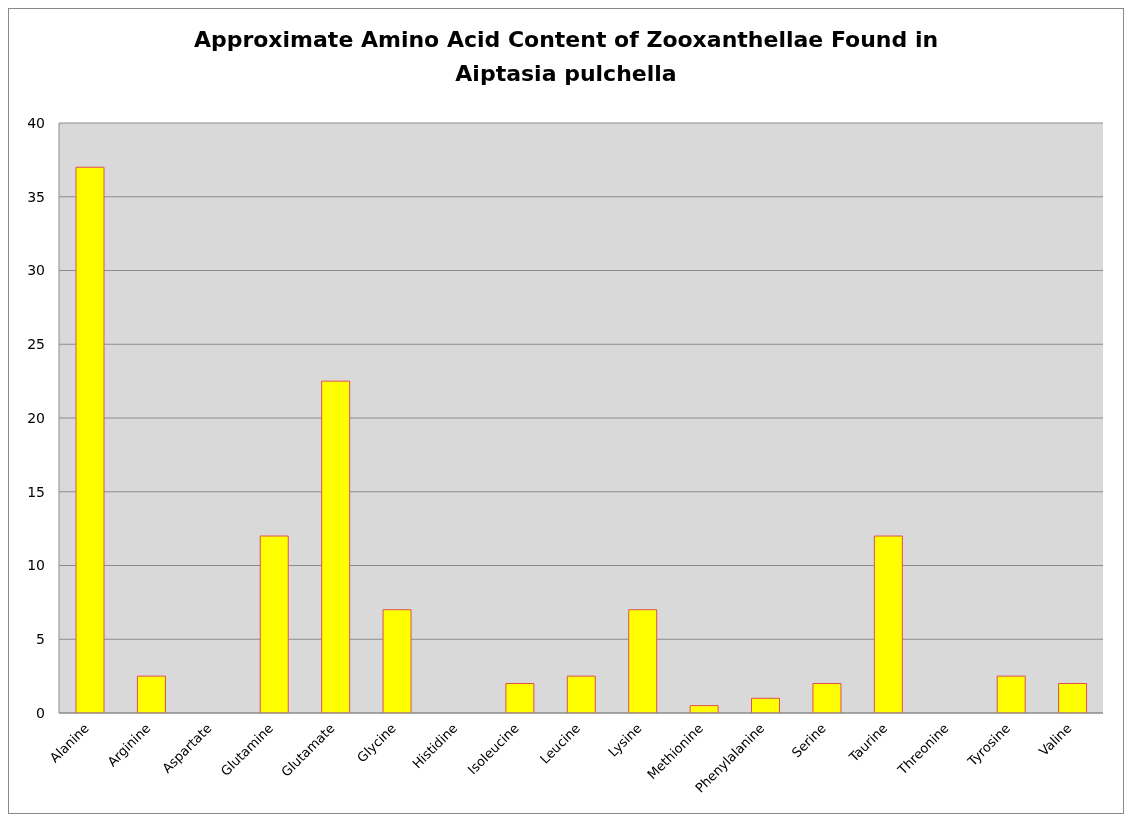 Image resolution: width=1132 pixels, height=822 pixels. Describe the element at coordinates (566, 57) in the screenshot. I see `chart-title: Approximate Amino Acid Content of Zooxanthellae Found in Aiptasia pulchella` at that location.